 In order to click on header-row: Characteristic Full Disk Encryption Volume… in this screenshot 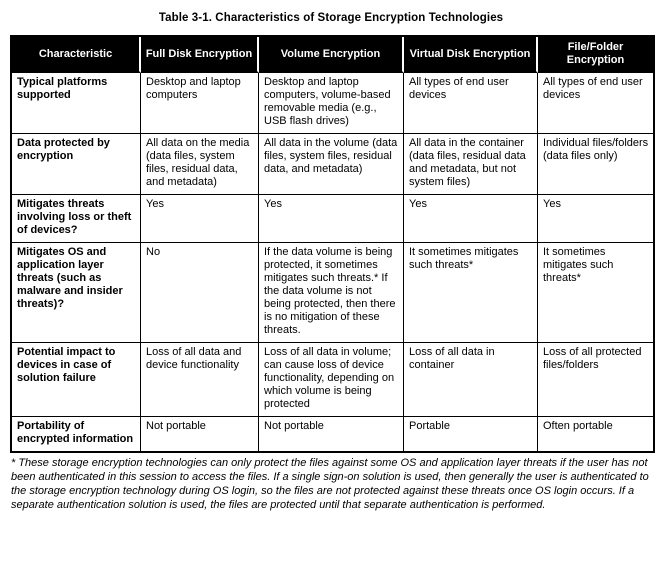, I will do `click(332, 55)`.